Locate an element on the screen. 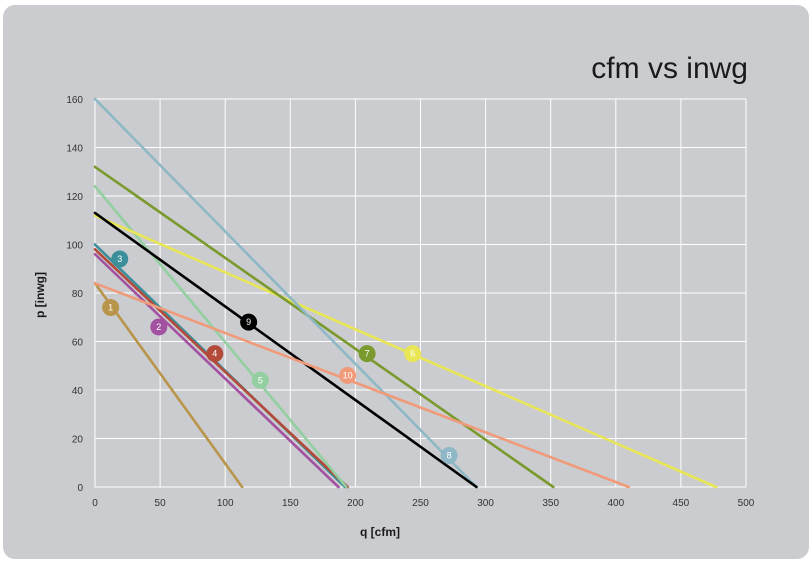 This screenshot has width=810, height=562. marker-label: 9 is located at coordinates (248, 322).